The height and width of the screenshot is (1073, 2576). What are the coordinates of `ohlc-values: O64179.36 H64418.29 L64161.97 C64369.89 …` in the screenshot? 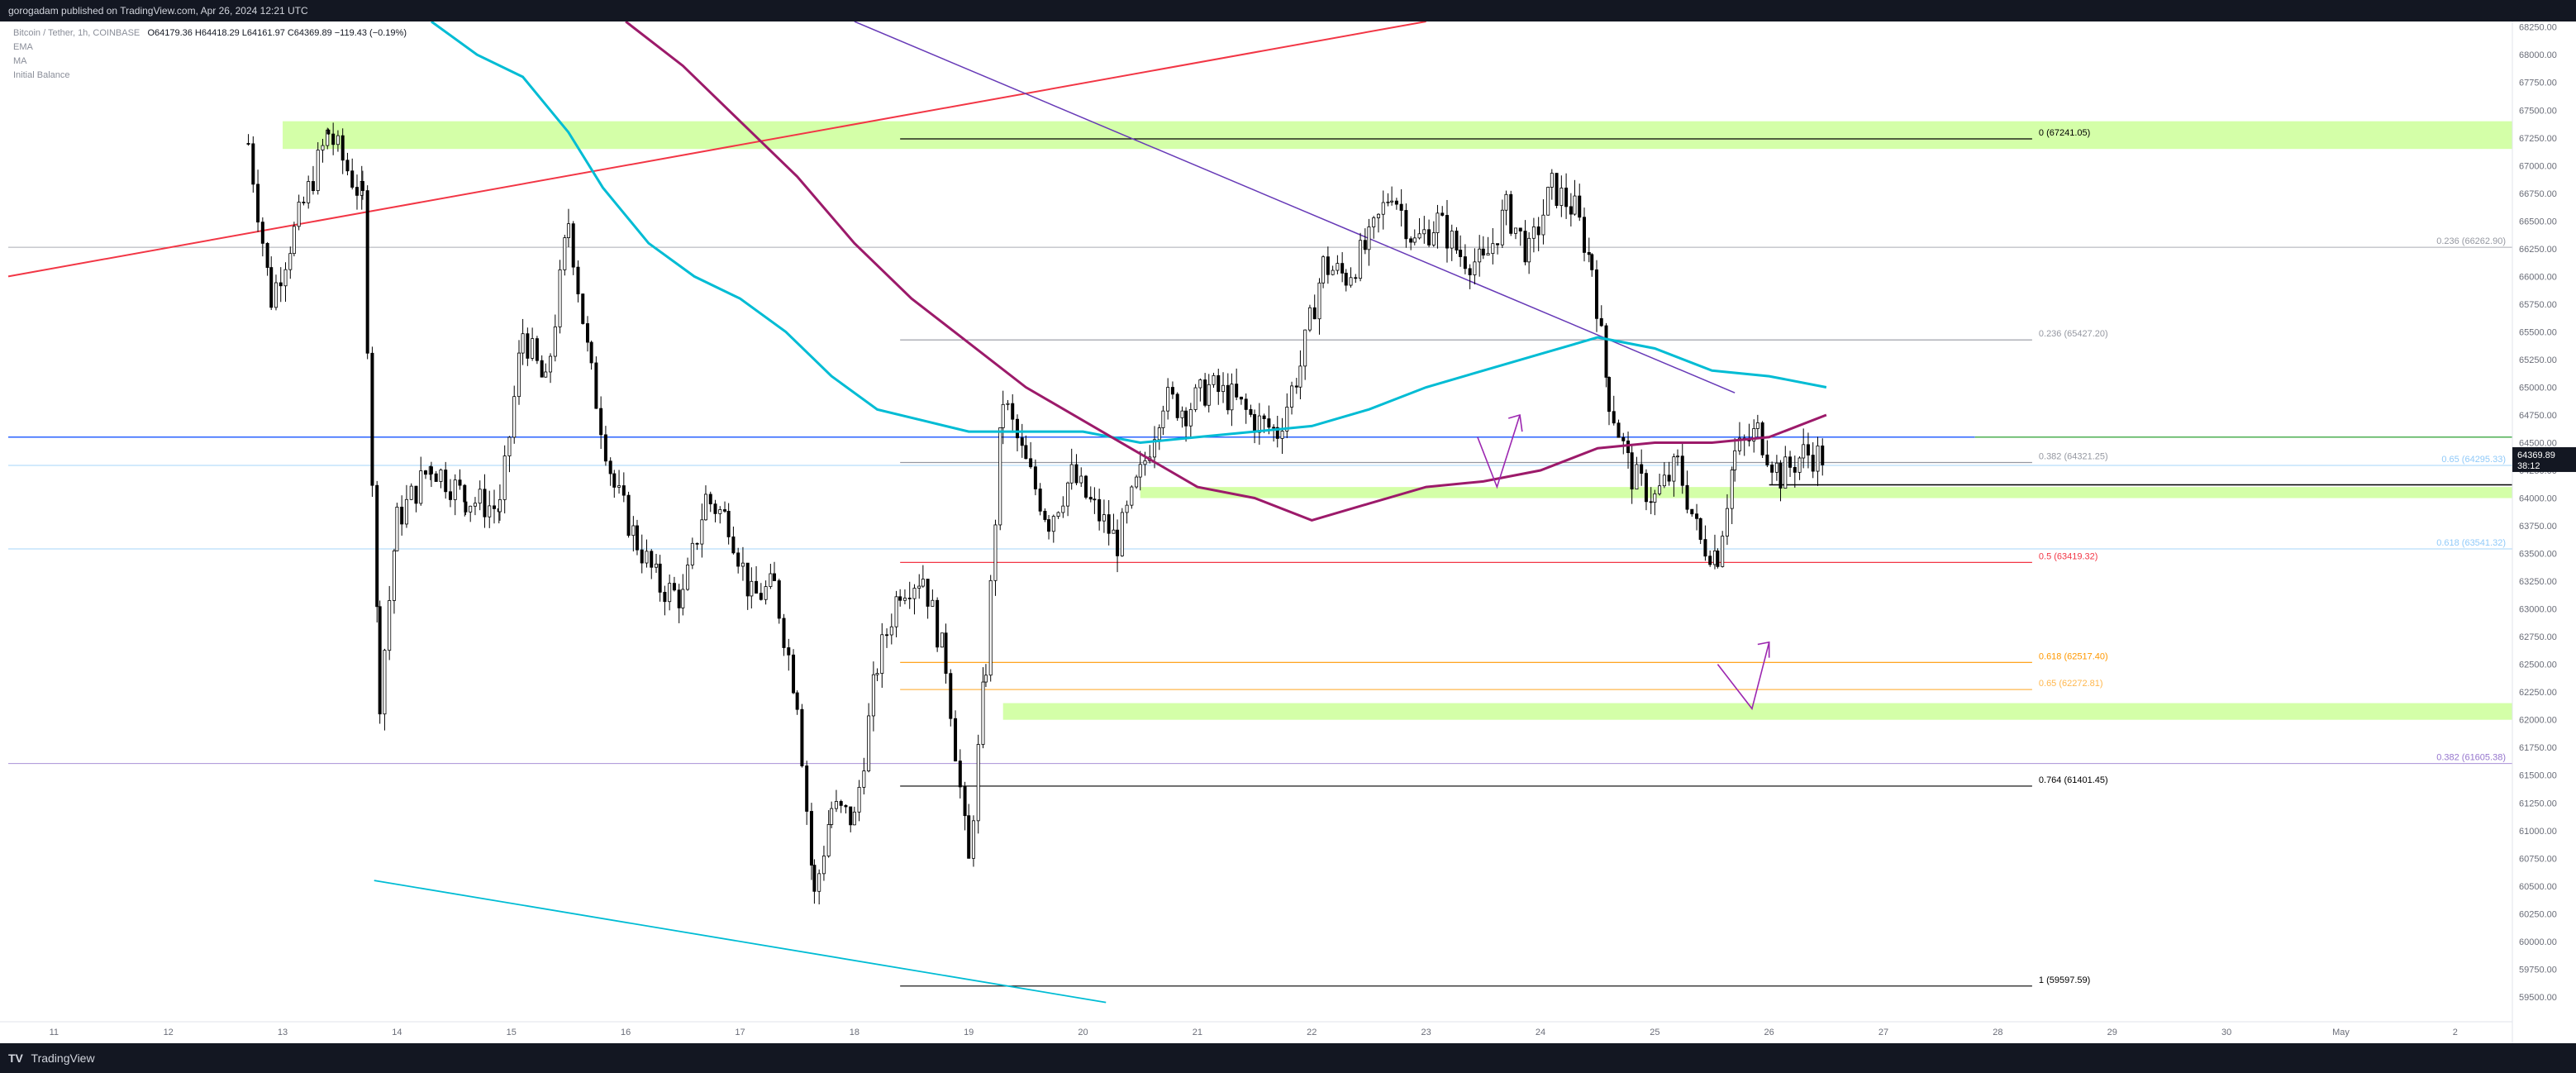 It's located at (277, 33).